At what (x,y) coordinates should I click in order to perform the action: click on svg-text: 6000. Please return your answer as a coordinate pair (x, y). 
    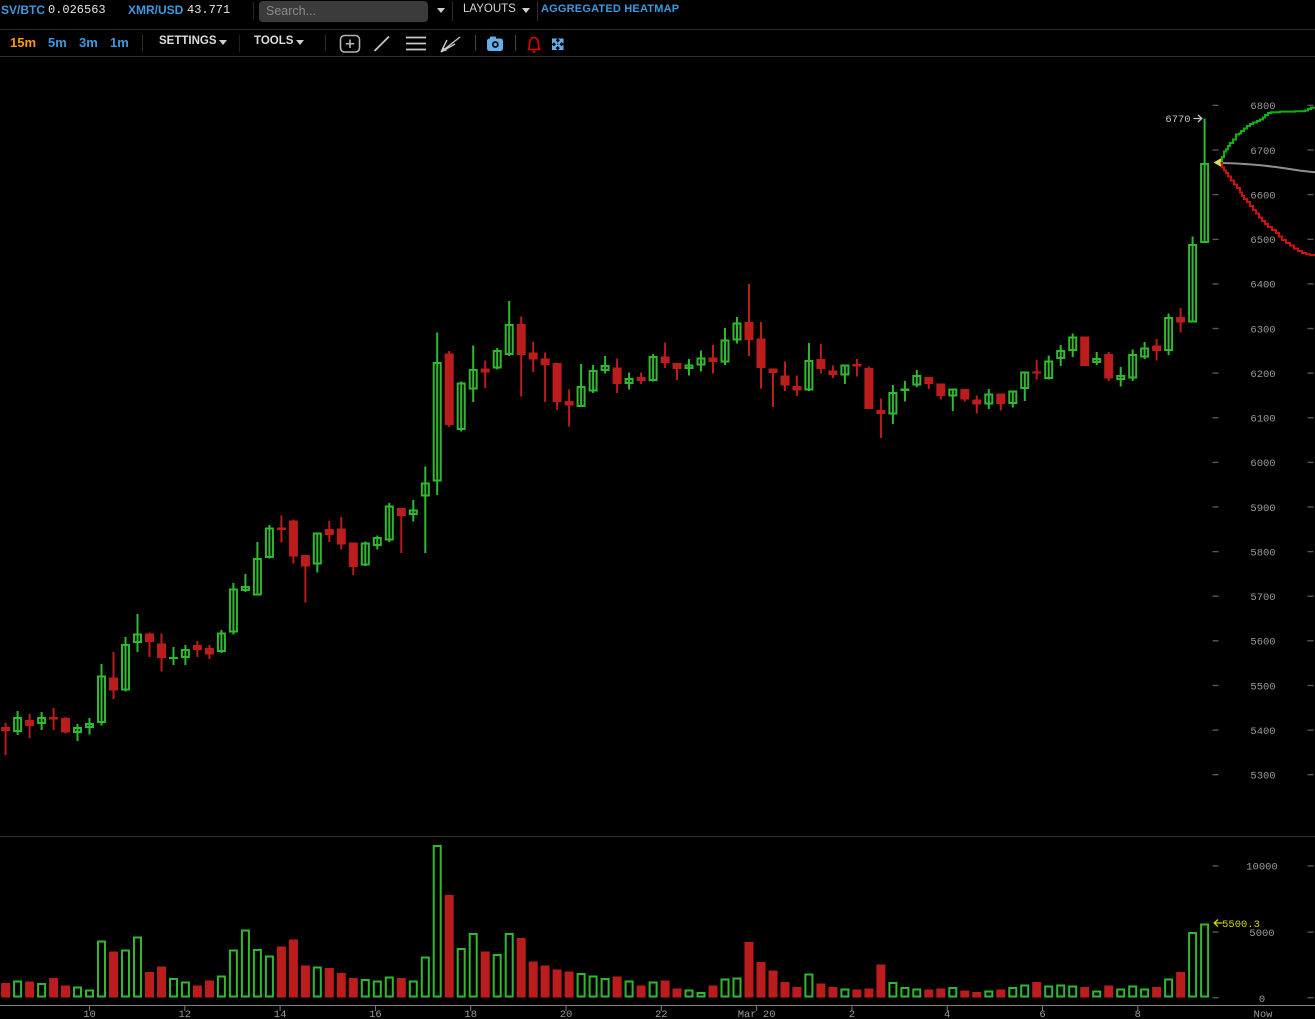
    Looking at the image, I should click on (1262, 464).